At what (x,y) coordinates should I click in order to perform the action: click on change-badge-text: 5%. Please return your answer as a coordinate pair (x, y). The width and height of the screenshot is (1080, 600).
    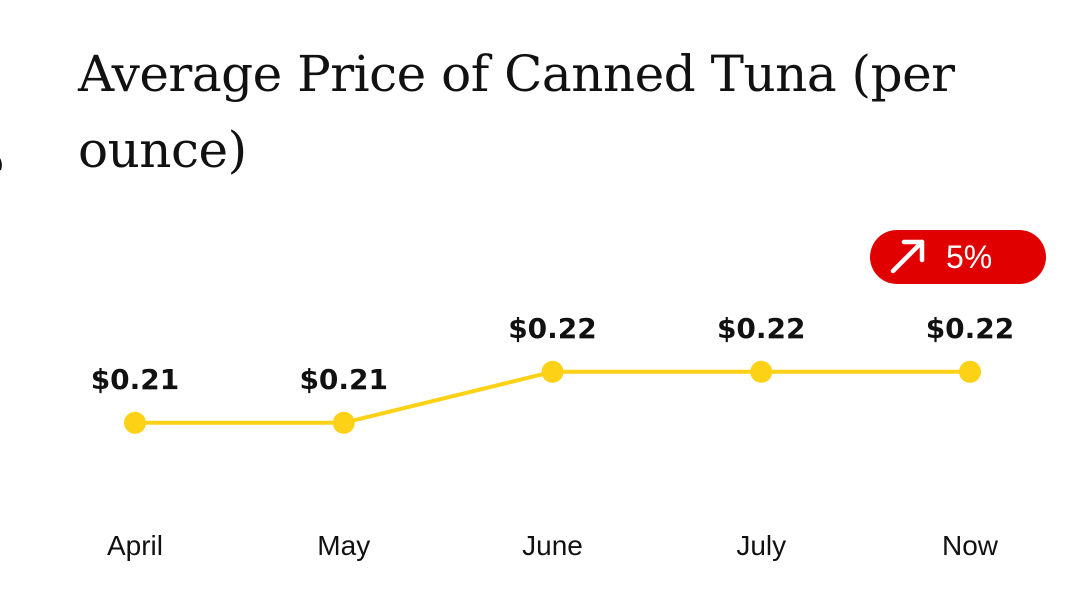
    Looking at the image, I should click on (969, 257).